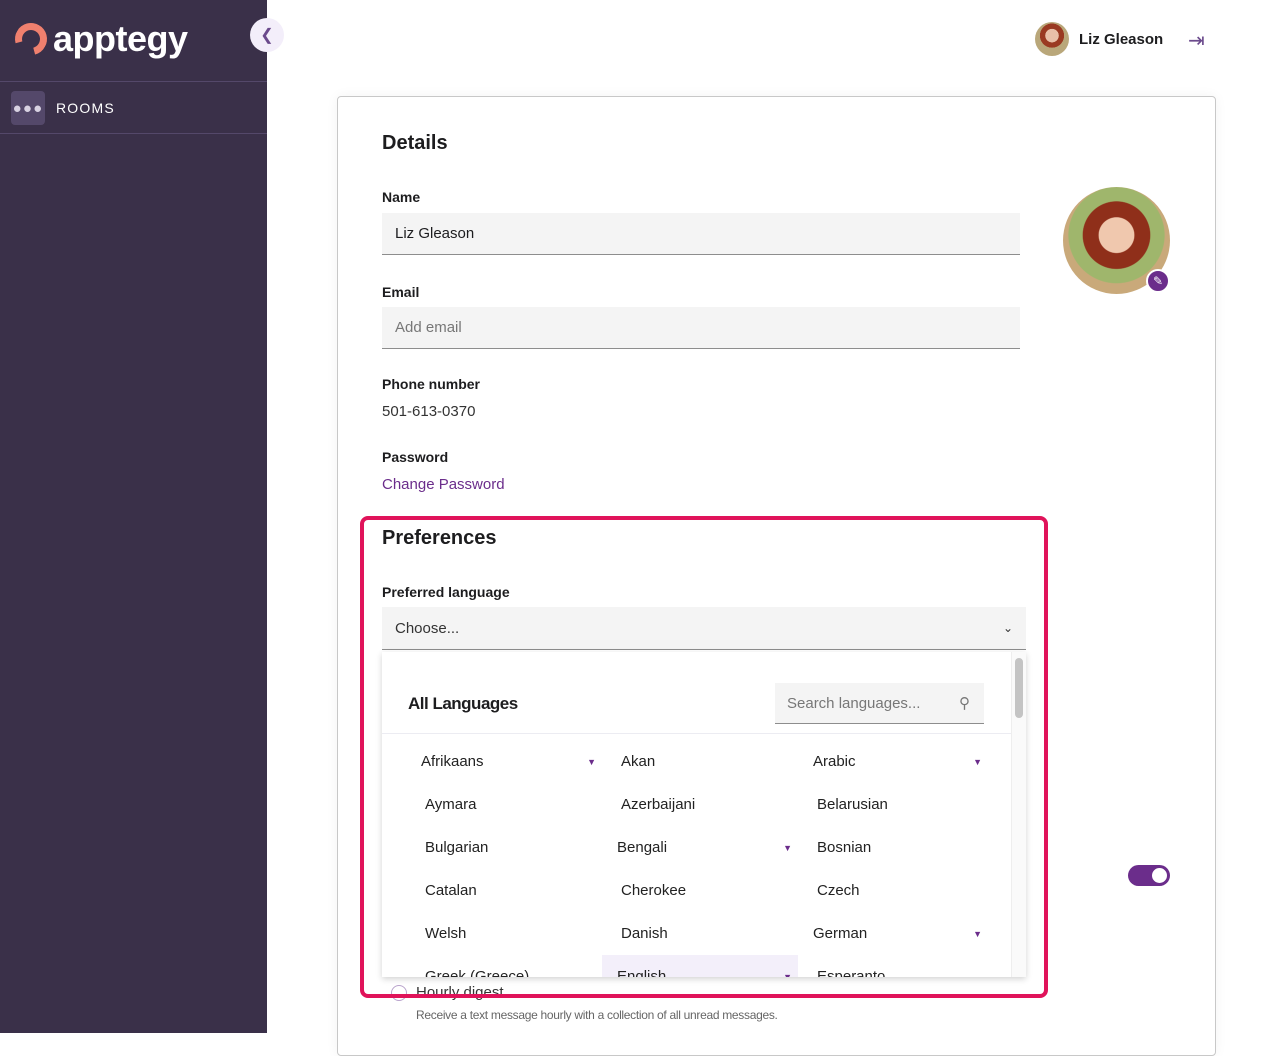 The image size is (1280, 1056). What do you see at coordinates (638, 761) in the screenshot?
I see `language-name: Akan` at bounding box center [638, 761].